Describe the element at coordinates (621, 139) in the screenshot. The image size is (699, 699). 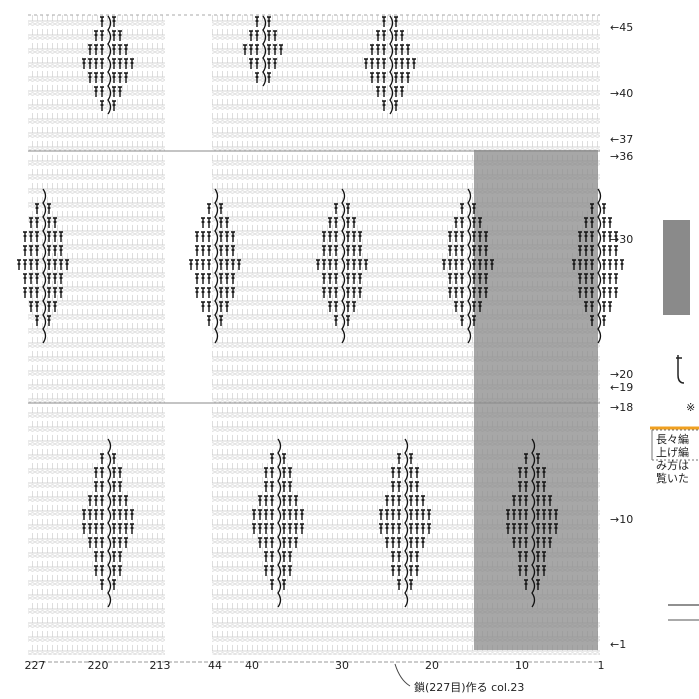
I see `row-label: ←37` at that location.